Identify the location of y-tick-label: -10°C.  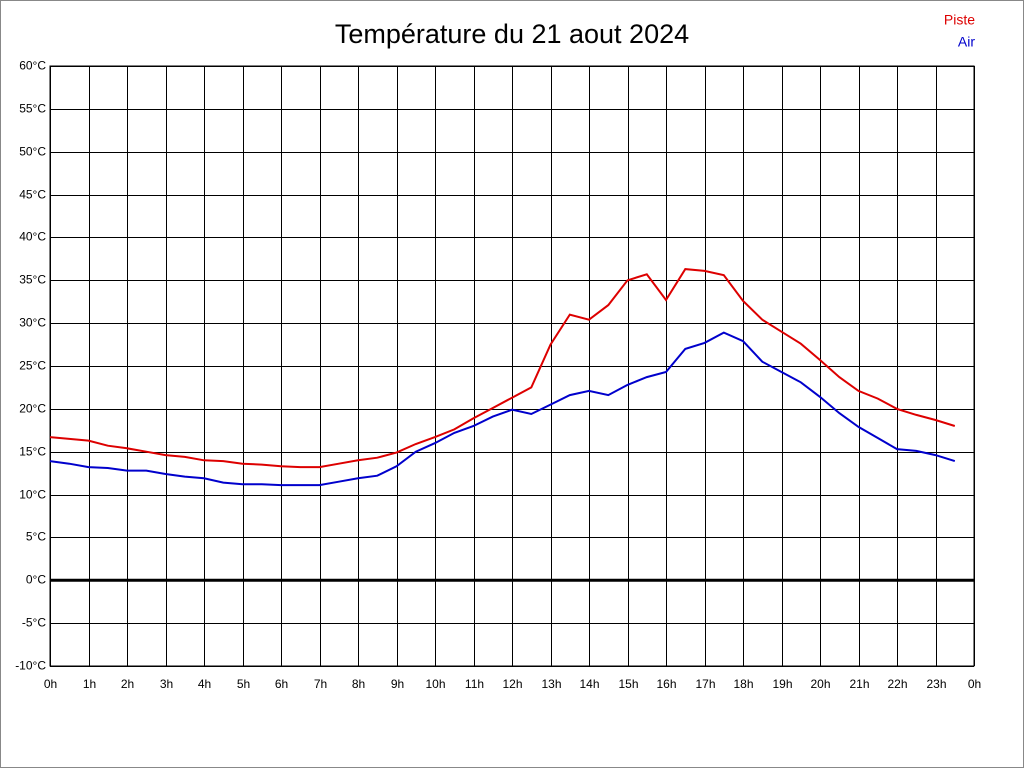
(30, 666).